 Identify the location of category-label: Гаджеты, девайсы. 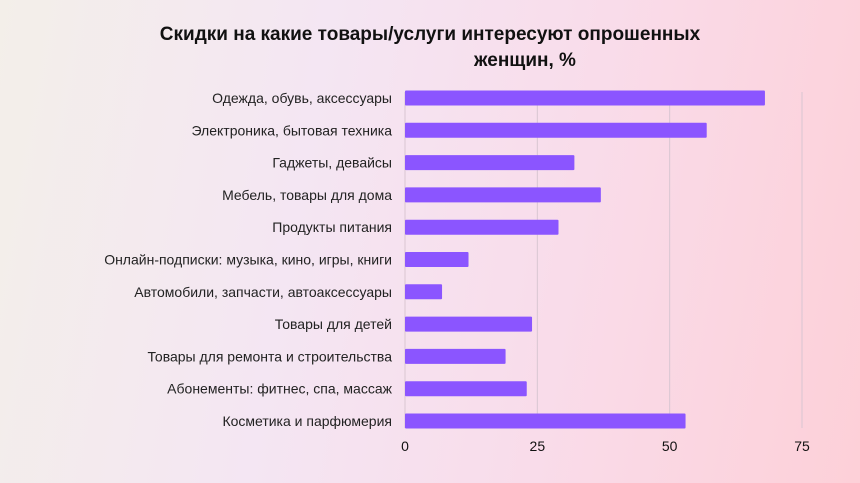
(332, 163).